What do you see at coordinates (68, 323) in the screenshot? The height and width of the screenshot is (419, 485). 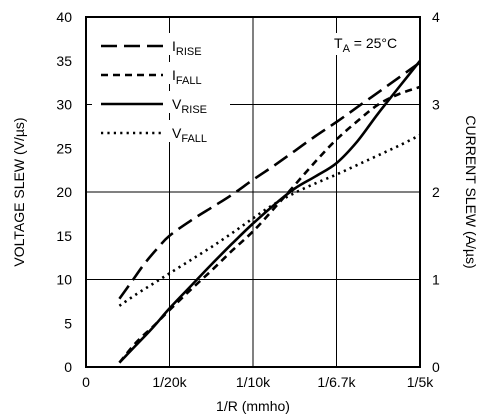 I see `y-tick-label: 5` at bounding box center [68, 323].